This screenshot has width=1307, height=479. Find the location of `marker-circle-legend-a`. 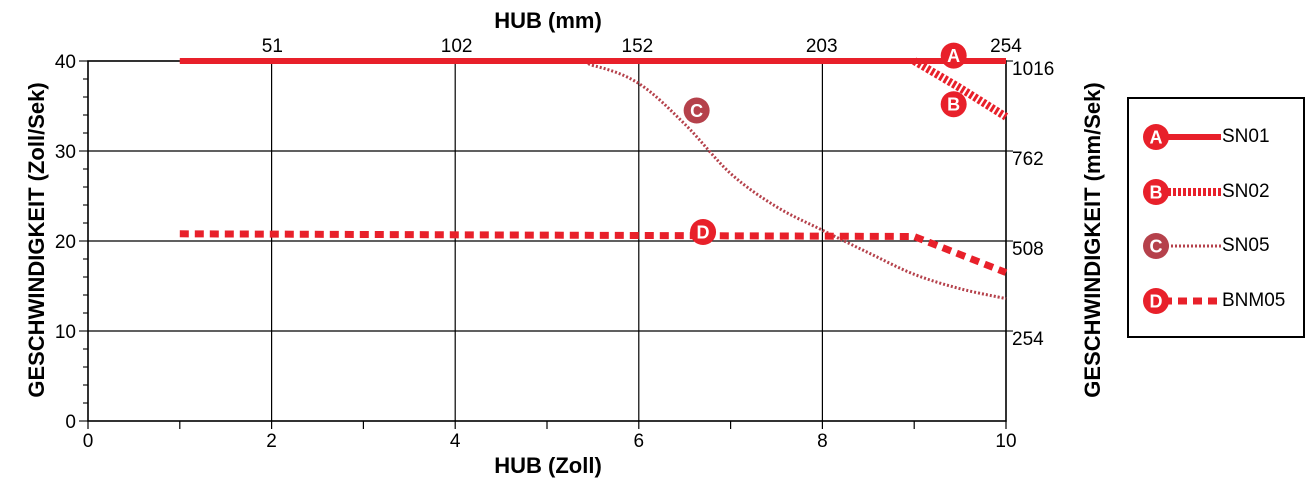

marker-circle-legend-a is located at coordinates (1156, 137).